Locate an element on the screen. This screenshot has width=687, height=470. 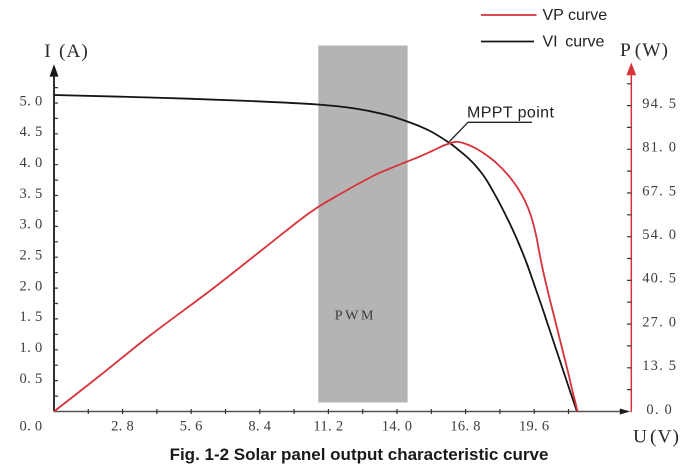
svg-text: 40. 5 is located at coordinates (659, 279).